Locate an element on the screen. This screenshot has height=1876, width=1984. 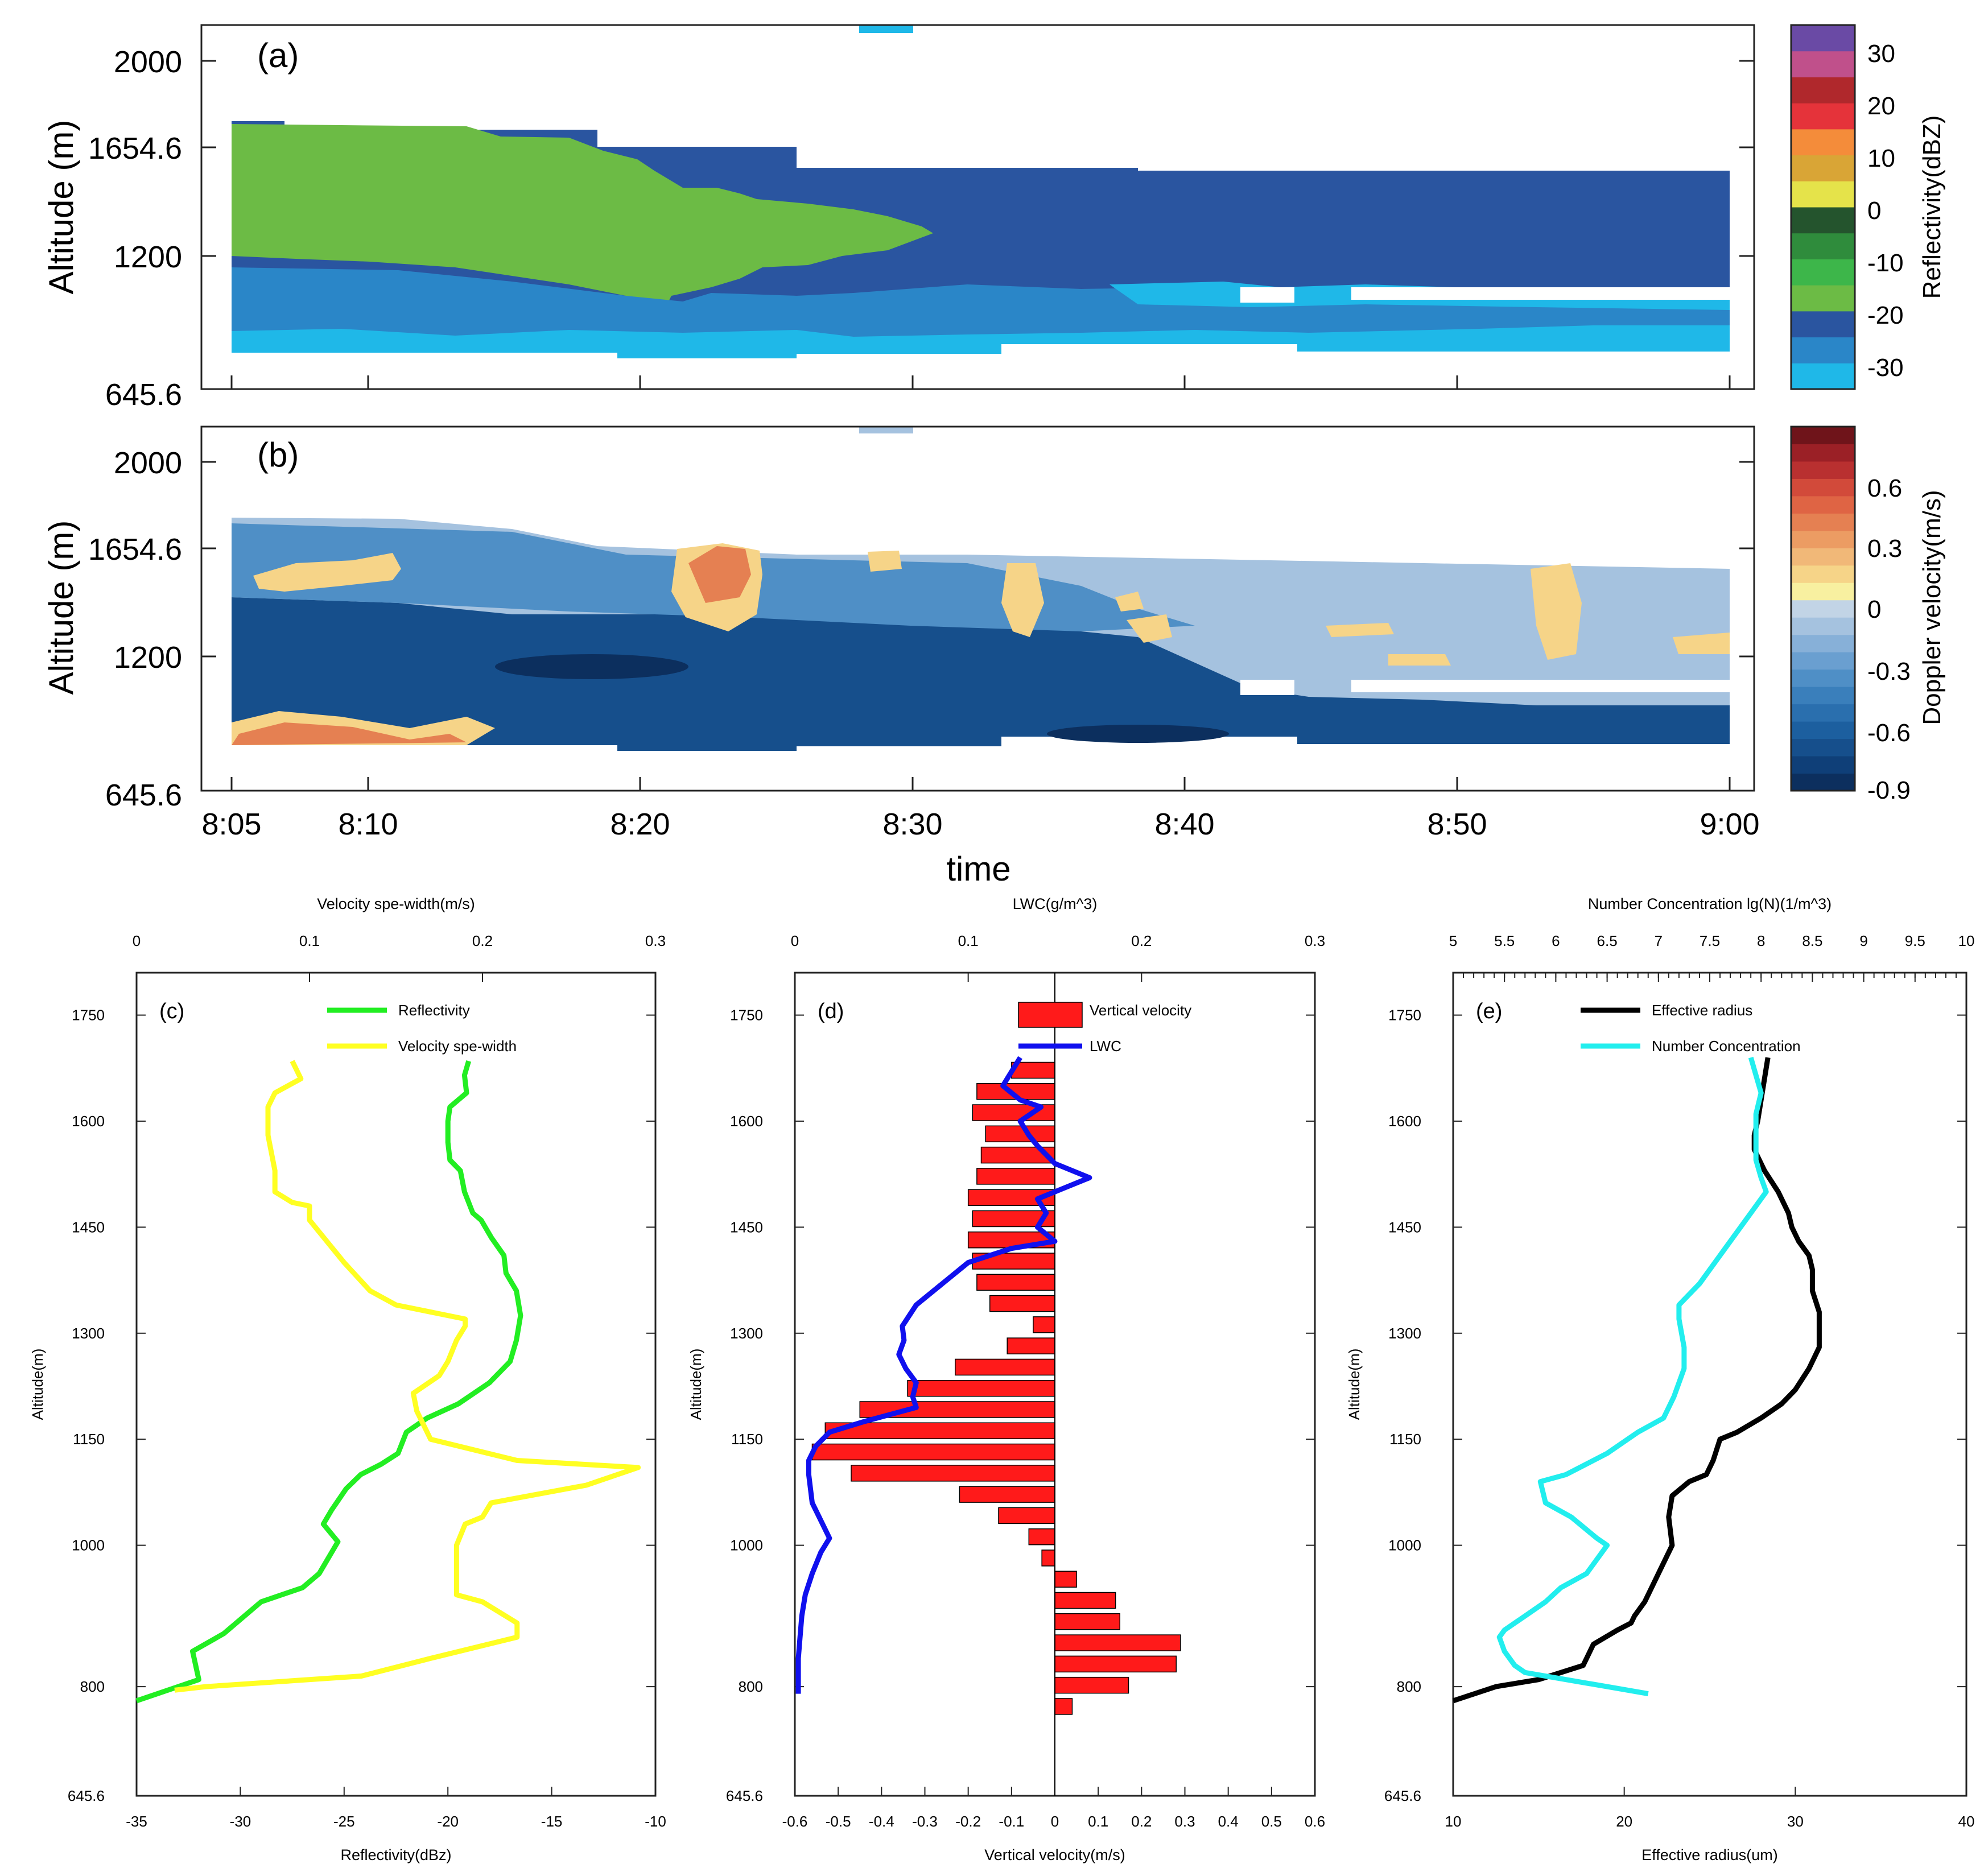
doppler-deepest-core is located at coordinates (591, 666).